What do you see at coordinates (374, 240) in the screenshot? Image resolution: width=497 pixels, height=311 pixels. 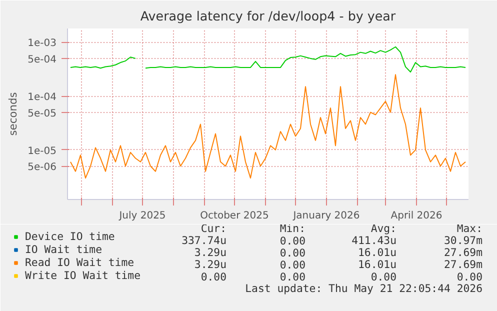 I see `text: 411.43u` at bounding box center [374, 240].